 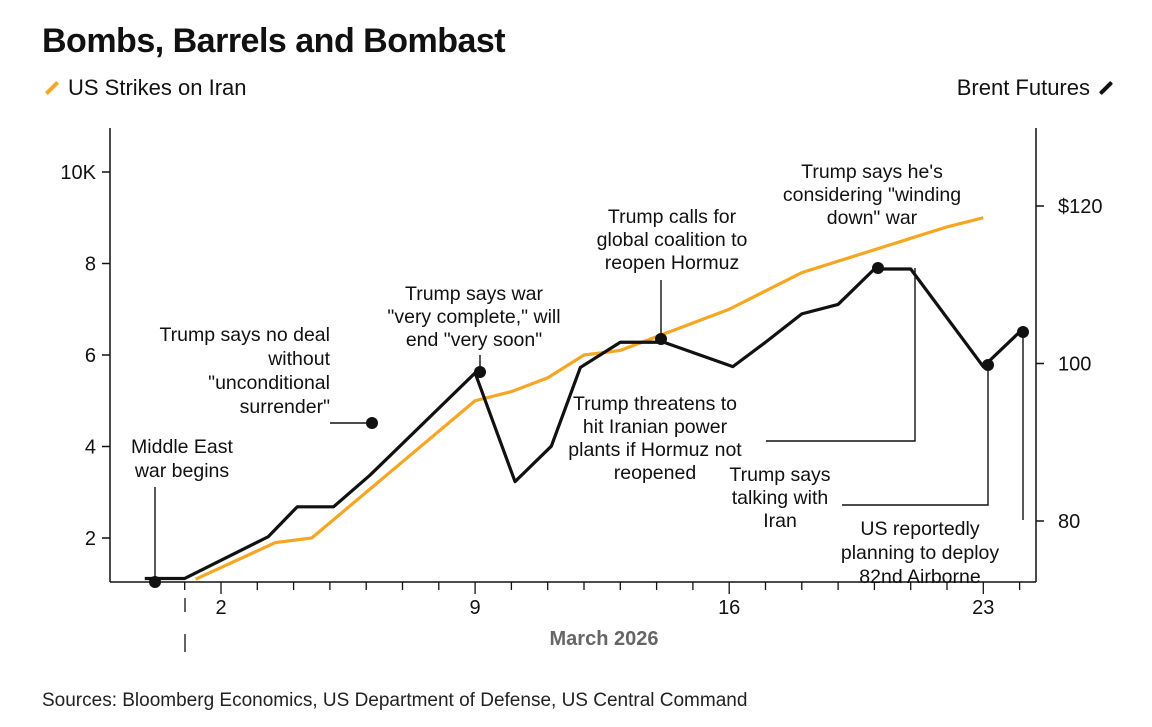 What do you see at coordinates (1023, 87) in the screenshot?
I see `legend-brent-label: Brent Futures` at bounding box center [1023, 87].